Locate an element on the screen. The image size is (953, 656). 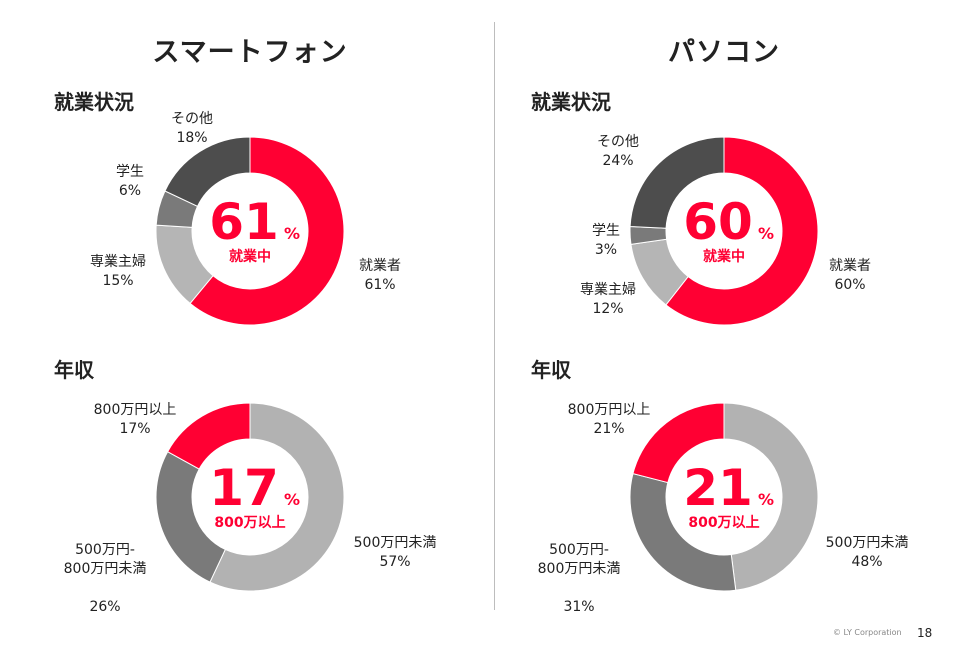
slice-label-housewife: 専業主婦 12% is located at coordinates (608, 300).